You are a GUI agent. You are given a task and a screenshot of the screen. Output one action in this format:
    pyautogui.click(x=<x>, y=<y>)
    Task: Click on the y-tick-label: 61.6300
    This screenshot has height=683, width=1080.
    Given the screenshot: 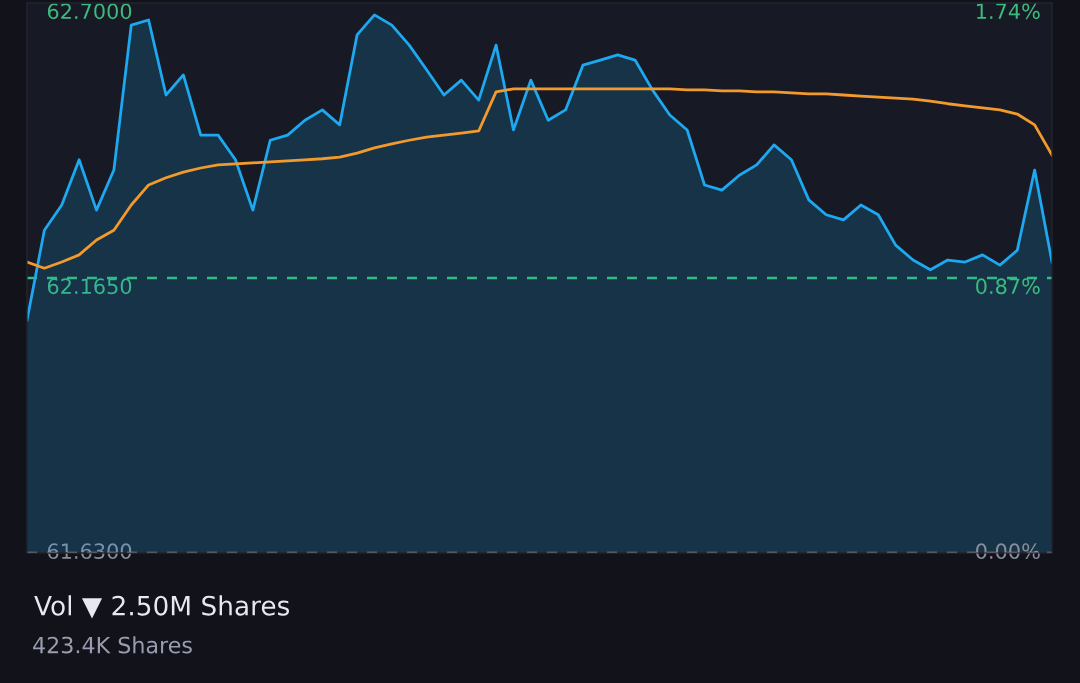 What is the action you would take?
    pyautogui.click(x=89, y=551)
    